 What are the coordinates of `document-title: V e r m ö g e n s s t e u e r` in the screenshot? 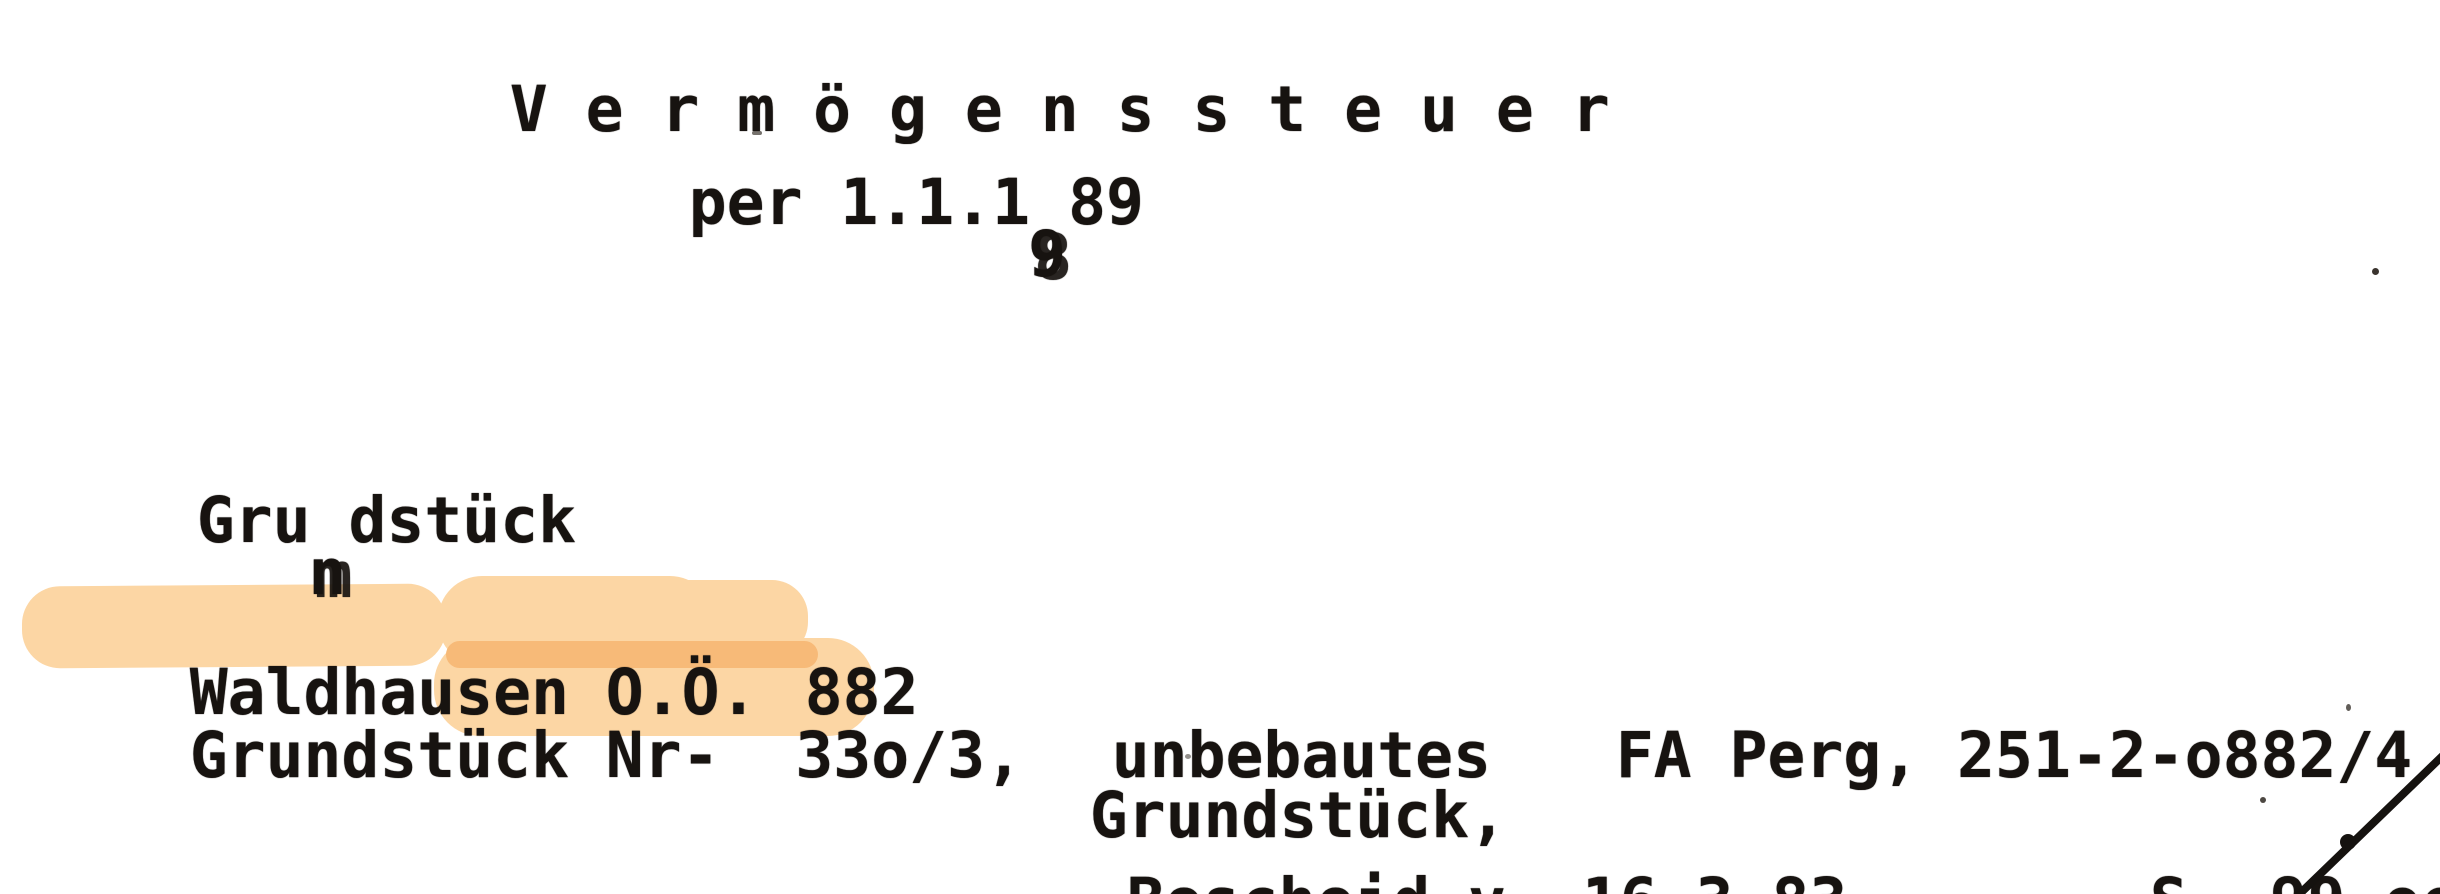 It's located at (984, 109).